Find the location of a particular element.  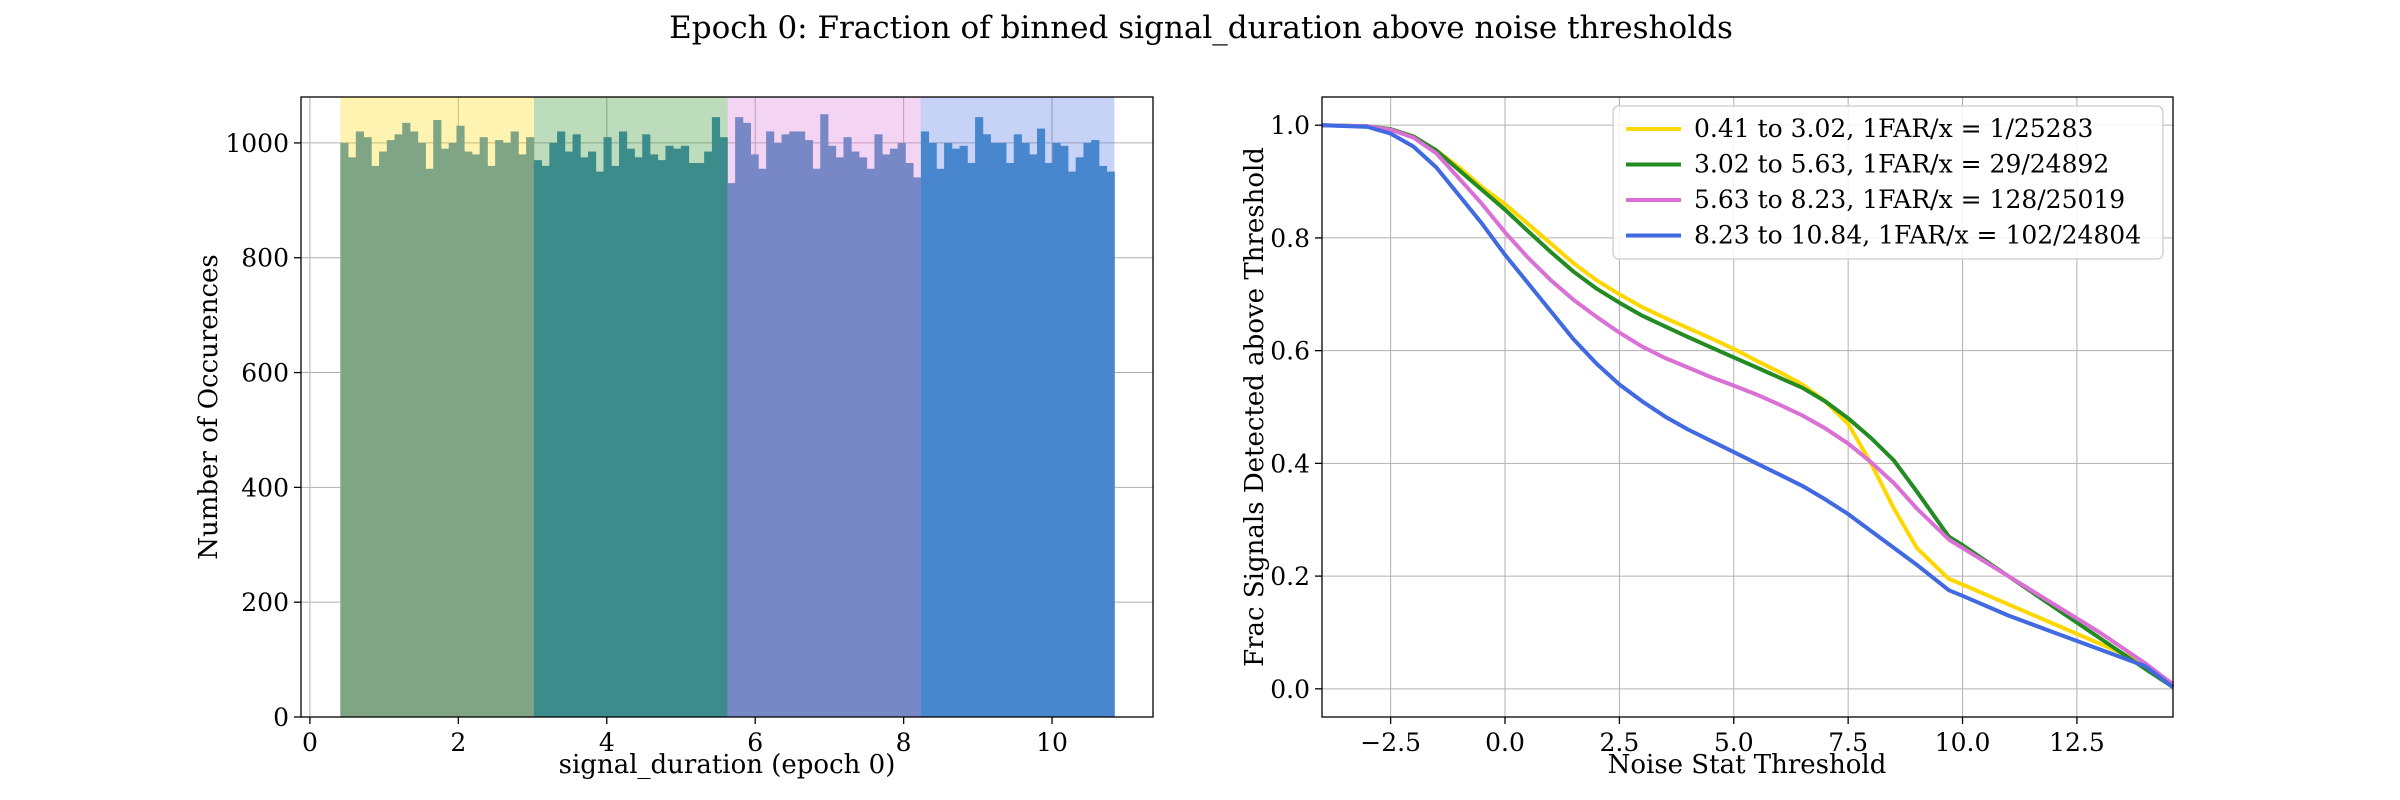

histogram-x-tick-label: 8 is located at coordinates (904, 742).